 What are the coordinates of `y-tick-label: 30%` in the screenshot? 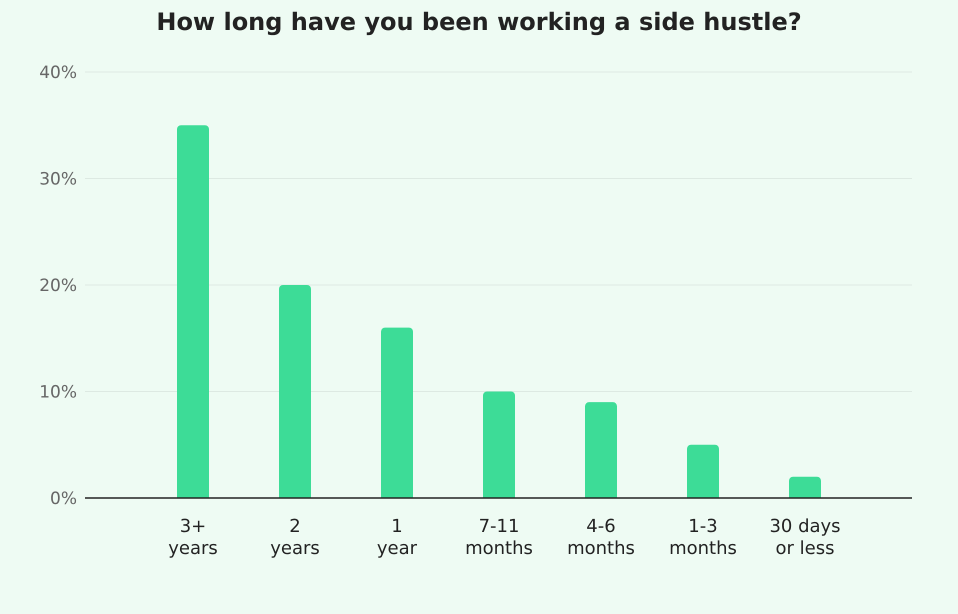 It's located at (58, 180).